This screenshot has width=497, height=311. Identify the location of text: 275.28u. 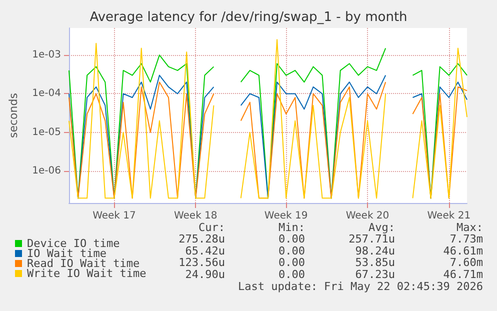
(201, 239).